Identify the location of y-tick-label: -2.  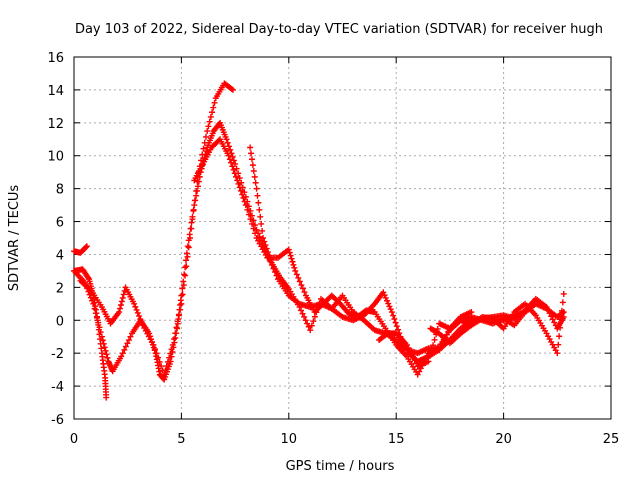
(57, 354).